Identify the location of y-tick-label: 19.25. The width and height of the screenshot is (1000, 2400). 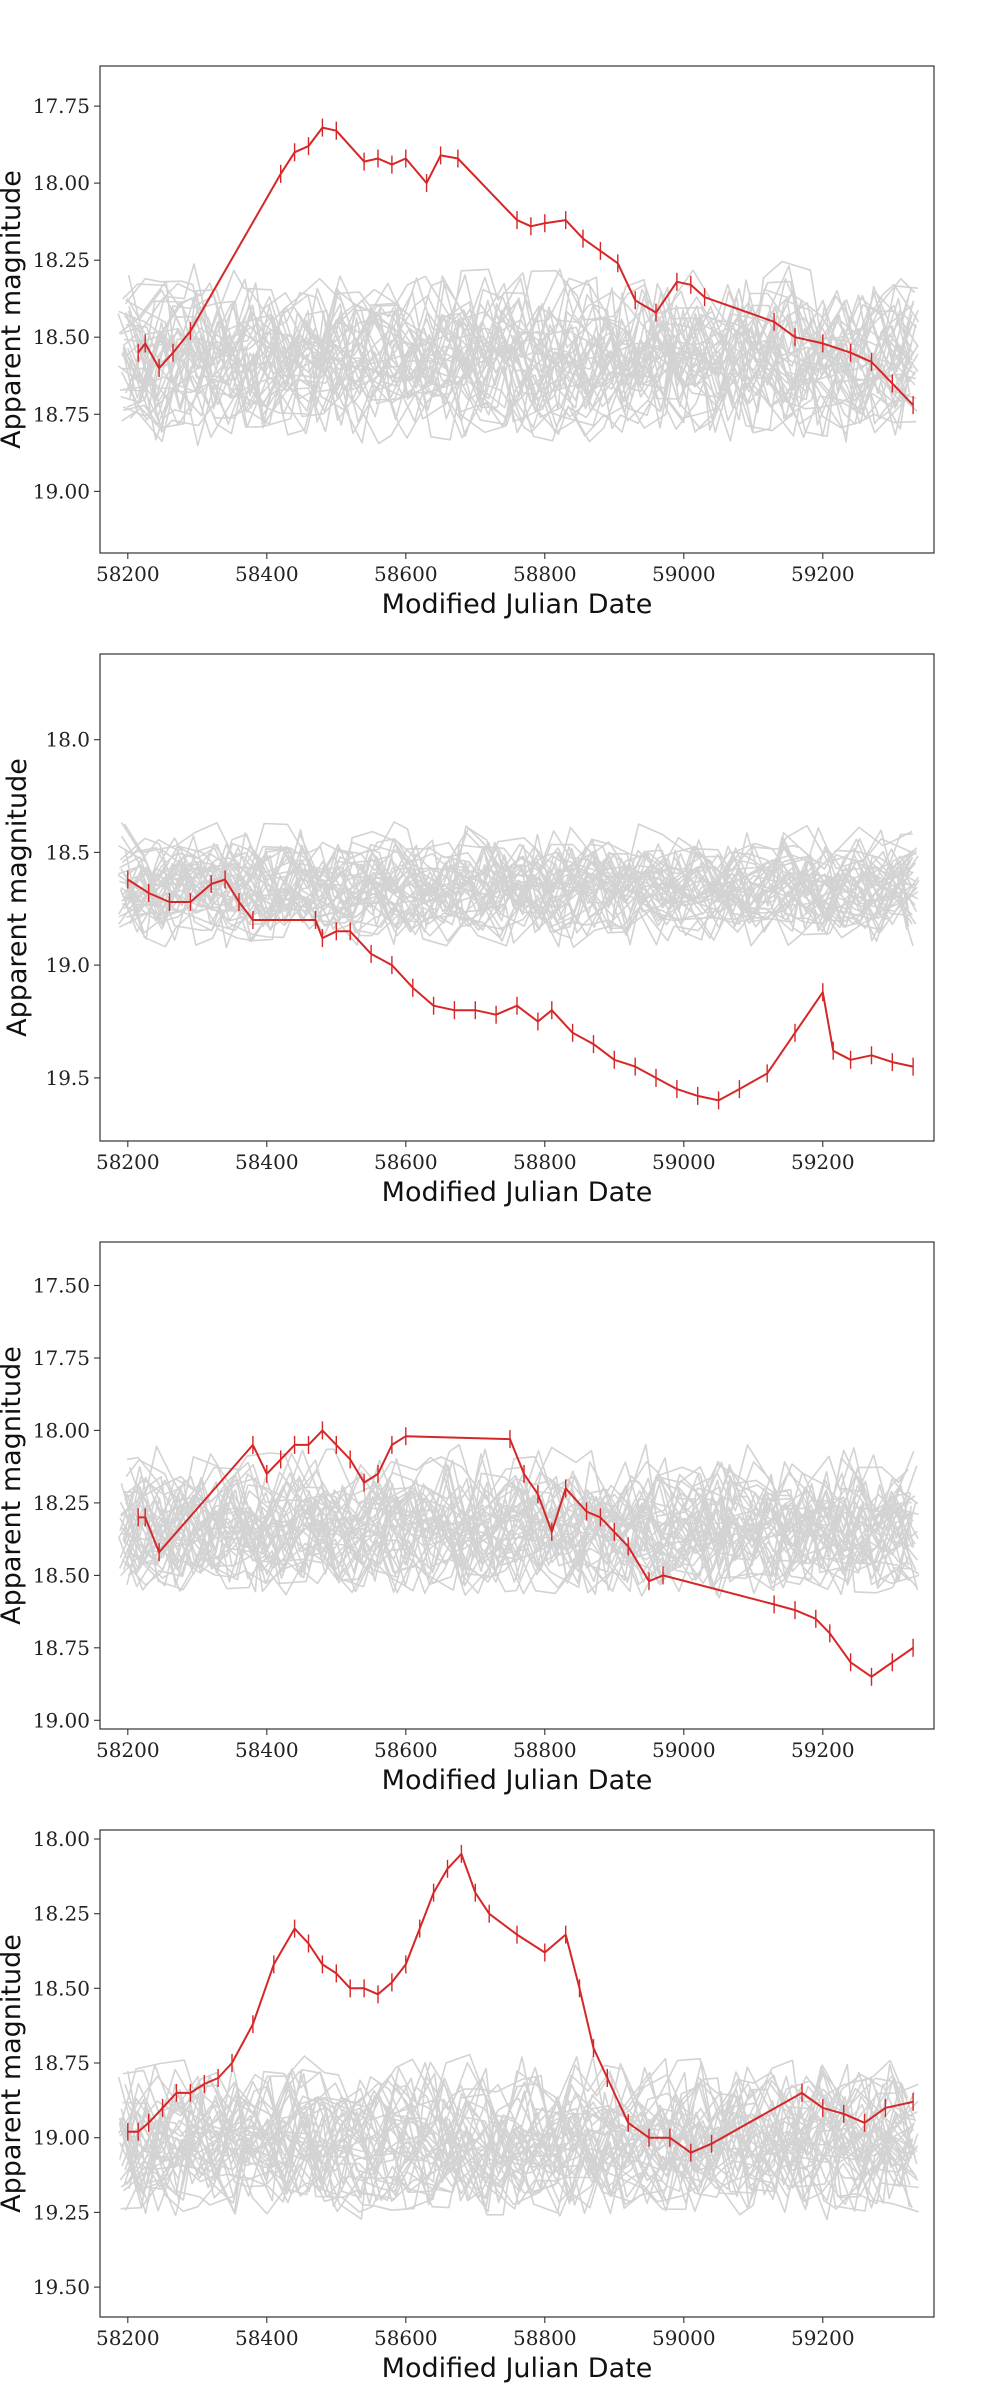
(61, 2212).